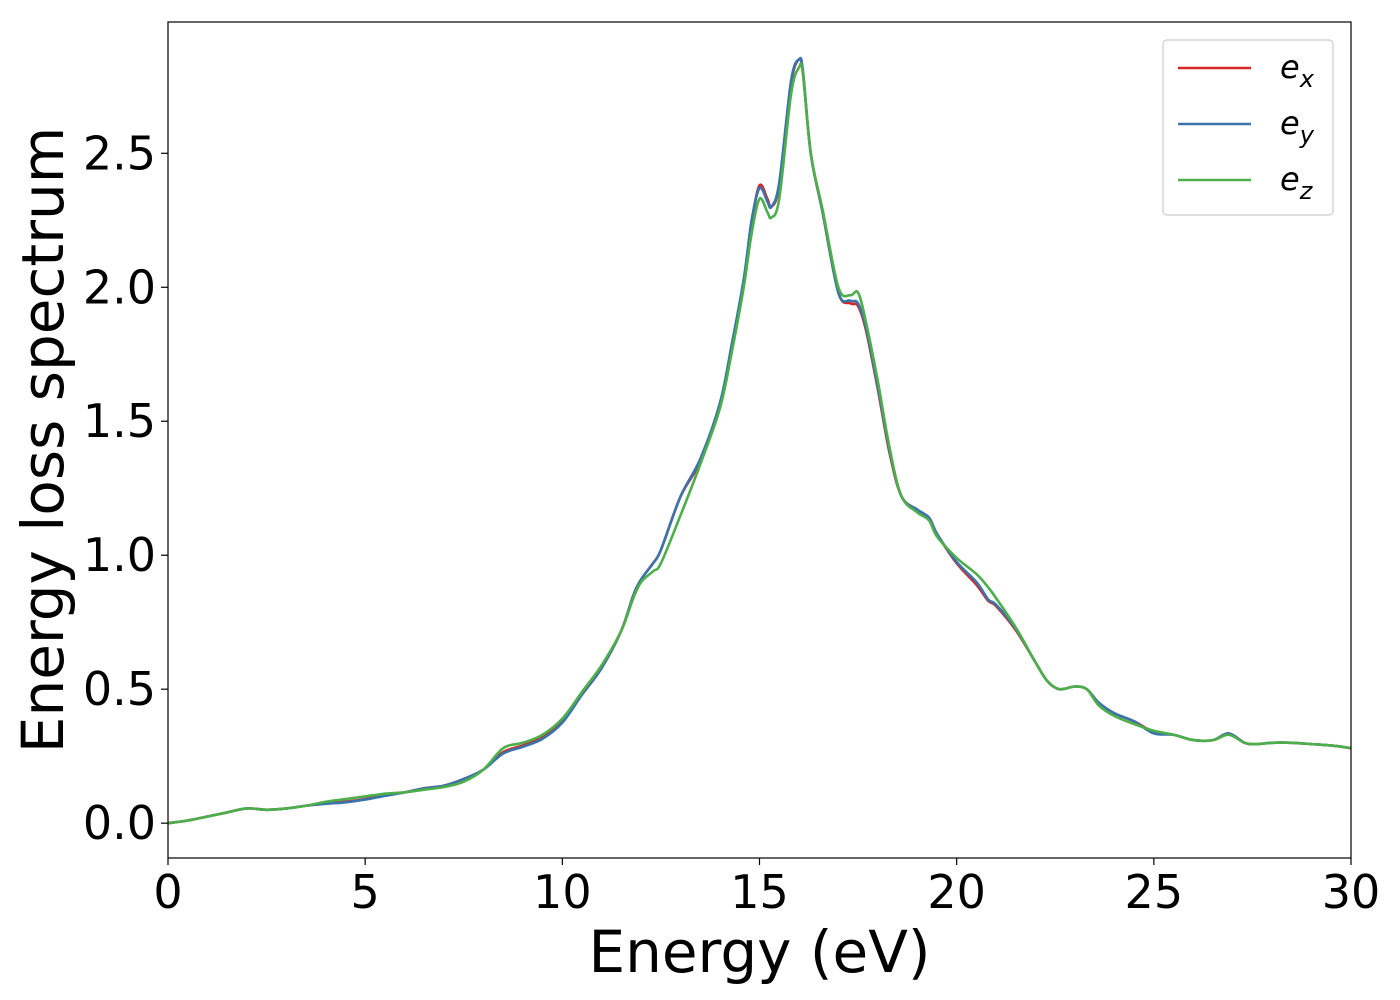  What do you see at coordinates (956, 892) in the screenshot?
I see `x-tick-label: 20` at bounding box center [956, 892].